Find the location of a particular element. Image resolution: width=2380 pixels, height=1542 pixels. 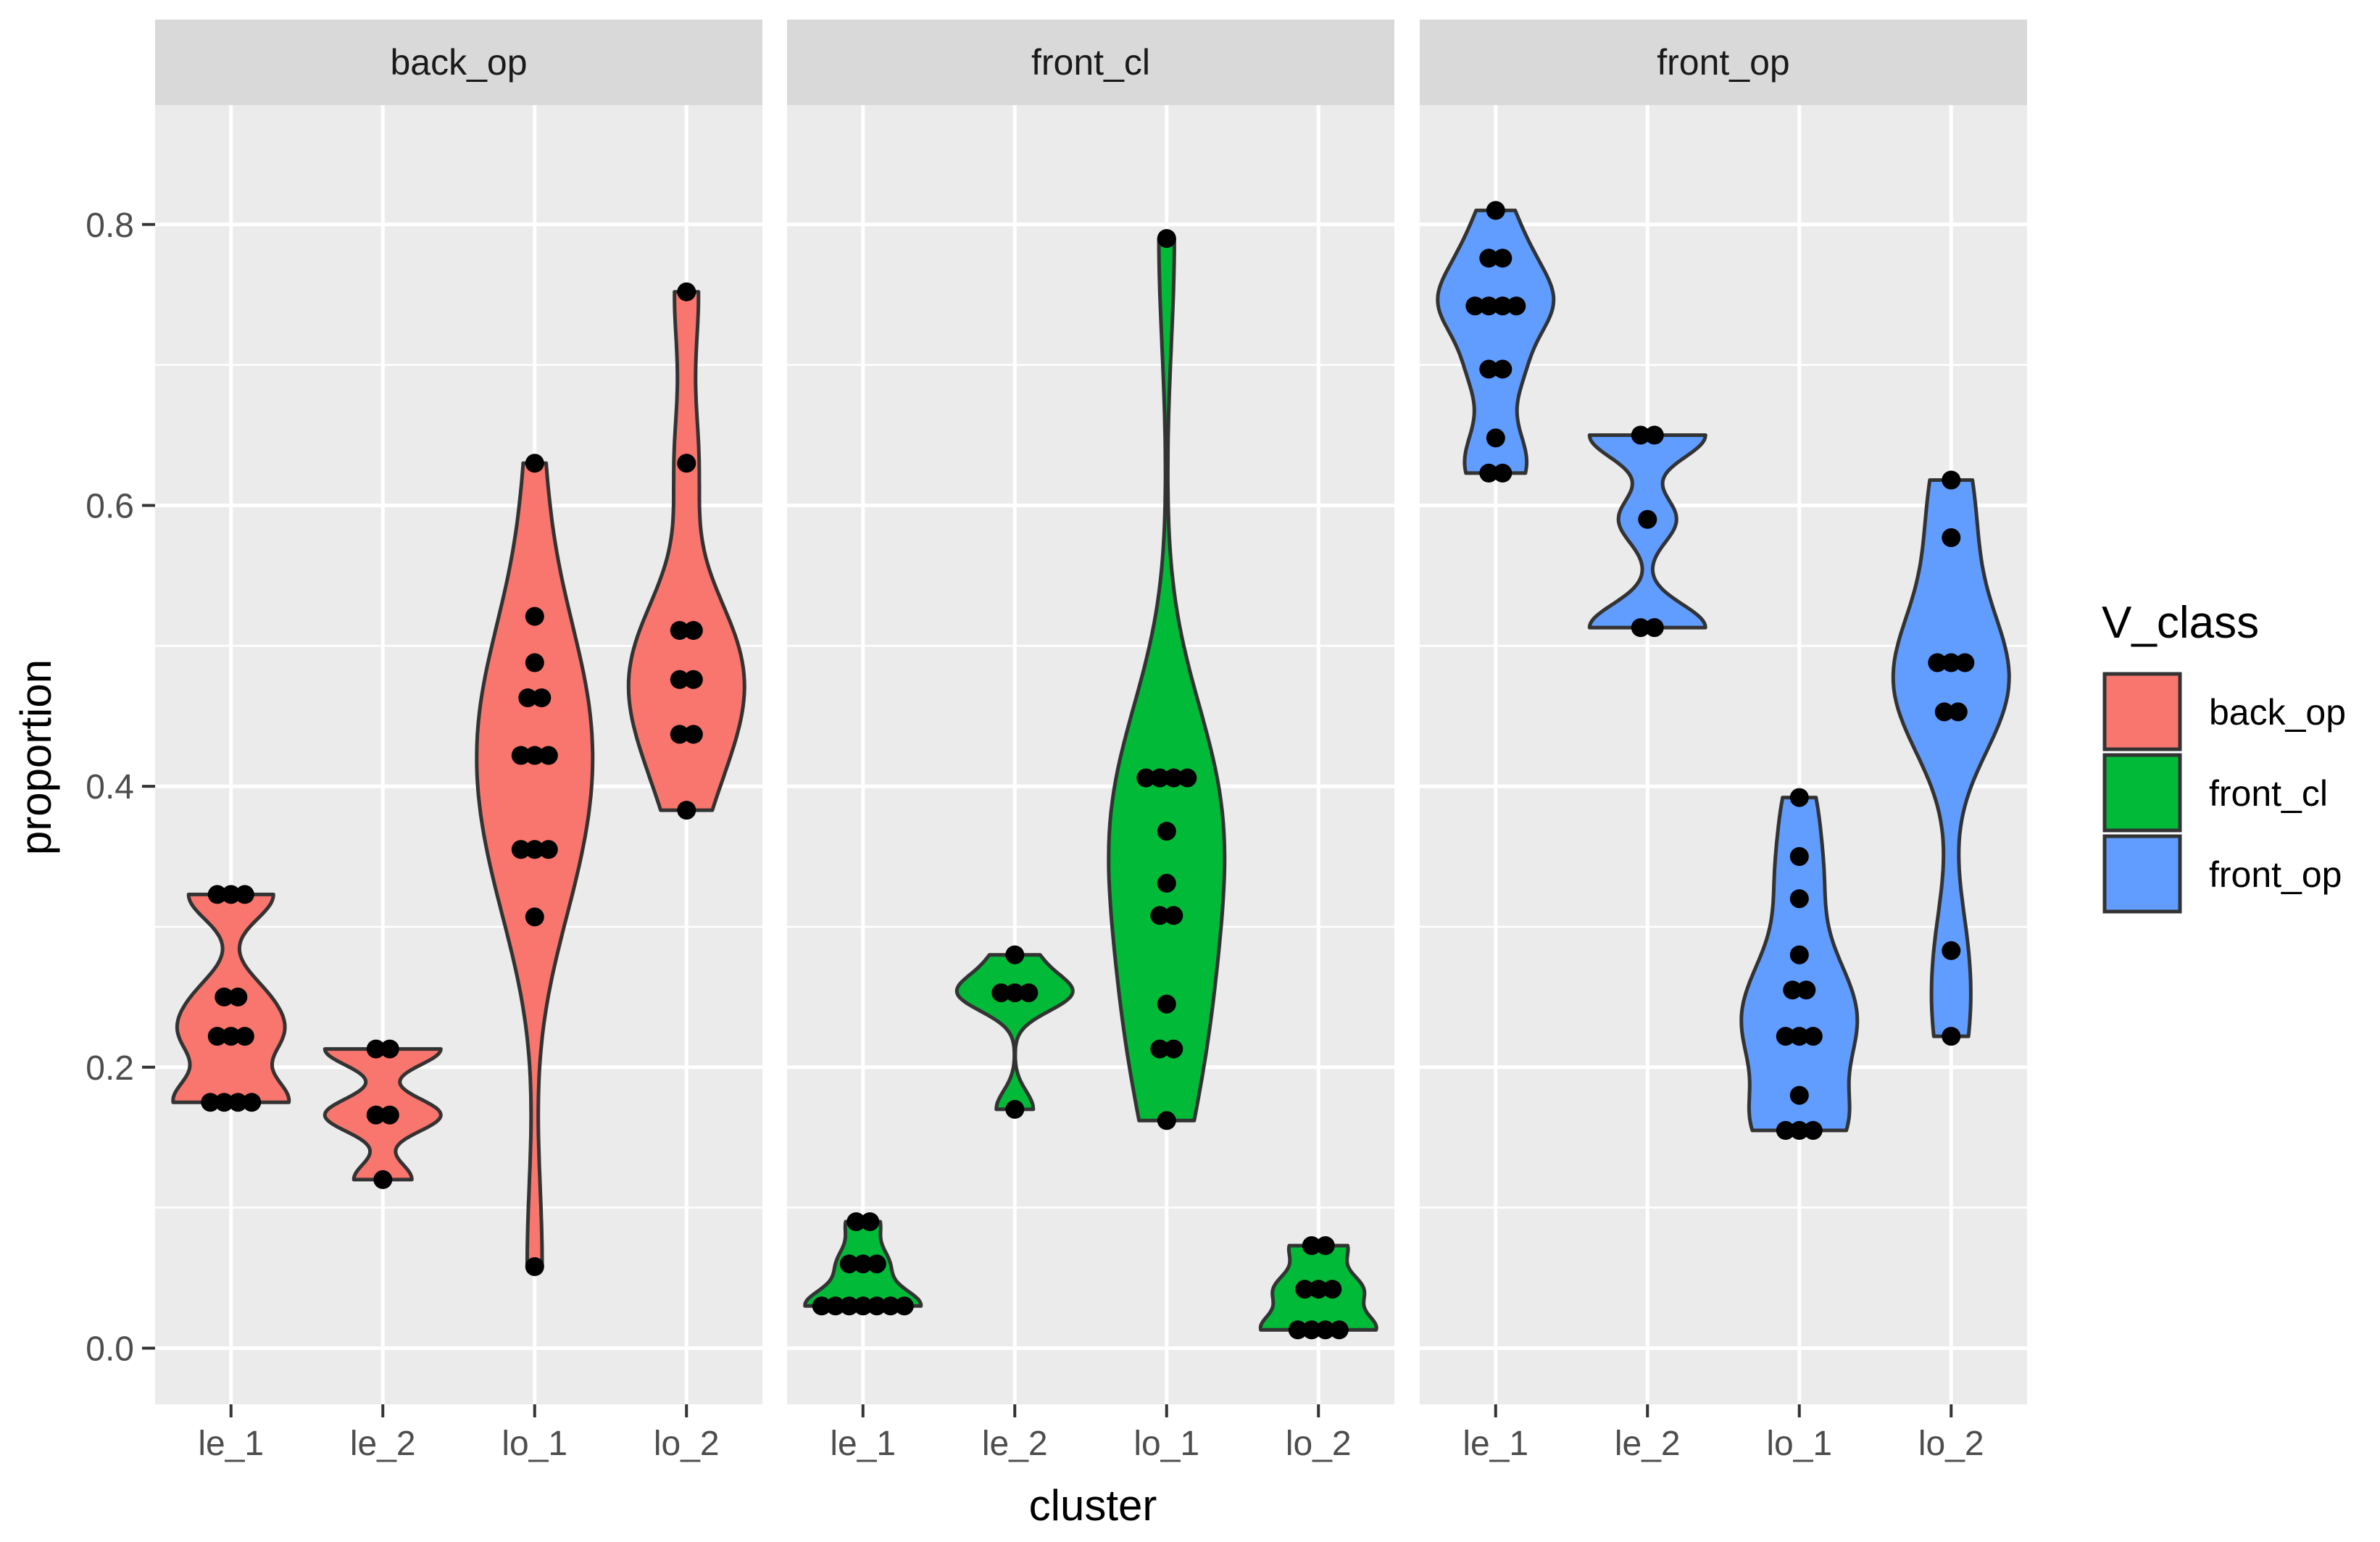

y-axis: 0.0 0.2 0.4 0.6 0.8 is located at coordinates (120, 787).